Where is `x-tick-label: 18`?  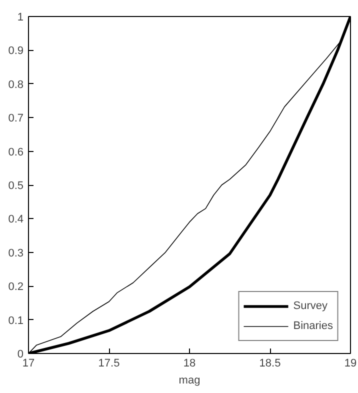 x-tick-label: 18 is located at coordinates (189, 364).